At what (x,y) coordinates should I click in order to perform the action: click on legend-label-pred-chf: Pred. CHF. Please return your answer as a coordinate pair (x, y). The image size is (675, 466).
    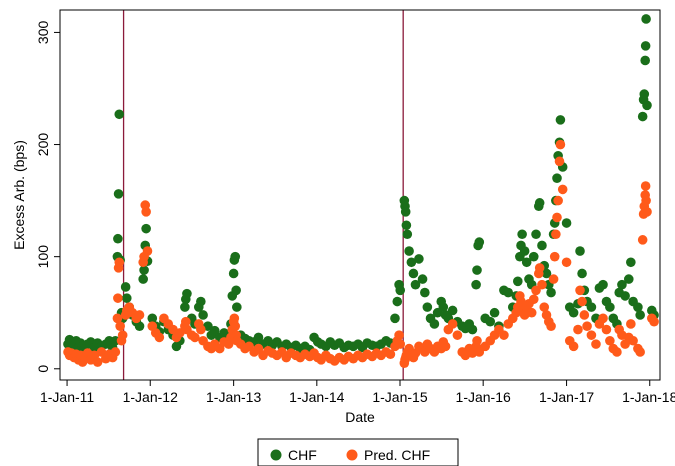
    Looking at the image, I should click on (397, 455).